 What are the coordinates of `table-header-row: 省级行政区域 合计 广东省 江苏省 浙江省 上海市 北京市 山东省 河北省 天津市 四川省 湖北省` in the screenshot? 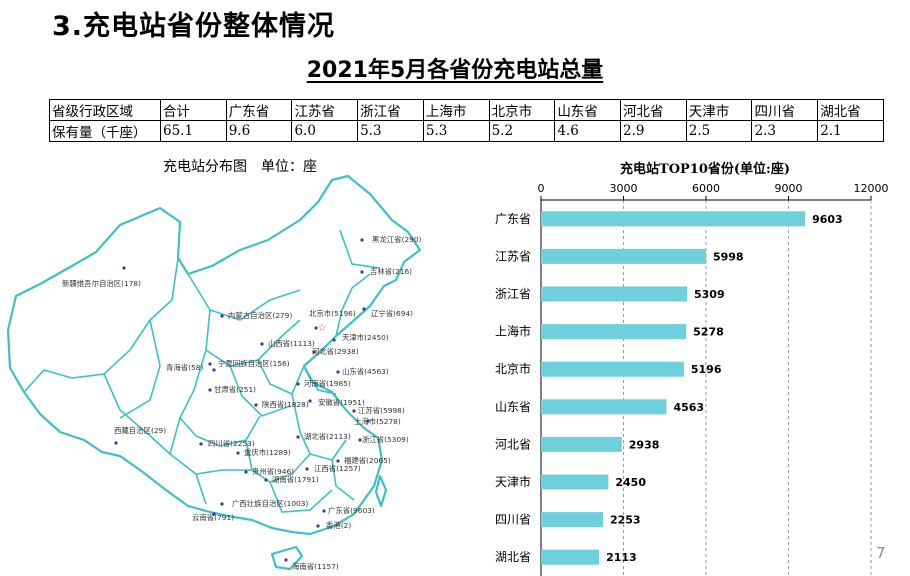 It's located at (466, 110).